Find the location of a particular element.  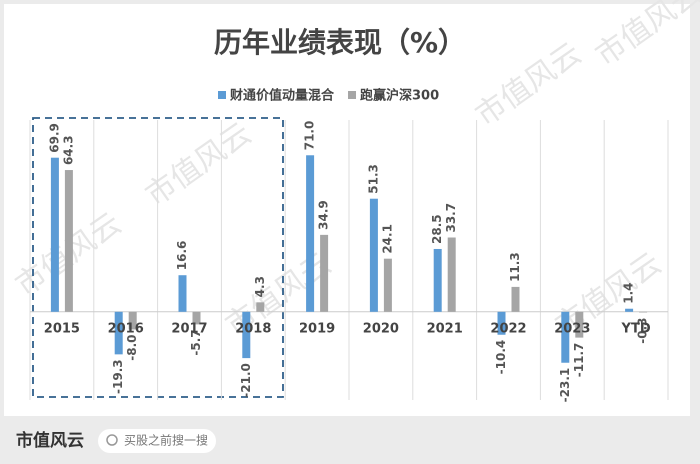

value-label: 24.1 is located at coordinates (387, 239).